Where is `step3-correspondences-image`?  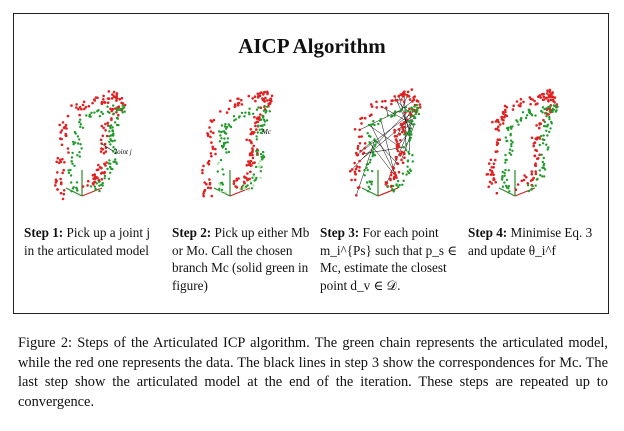
step3-correspondences-image is located at coordinates (387, 144).